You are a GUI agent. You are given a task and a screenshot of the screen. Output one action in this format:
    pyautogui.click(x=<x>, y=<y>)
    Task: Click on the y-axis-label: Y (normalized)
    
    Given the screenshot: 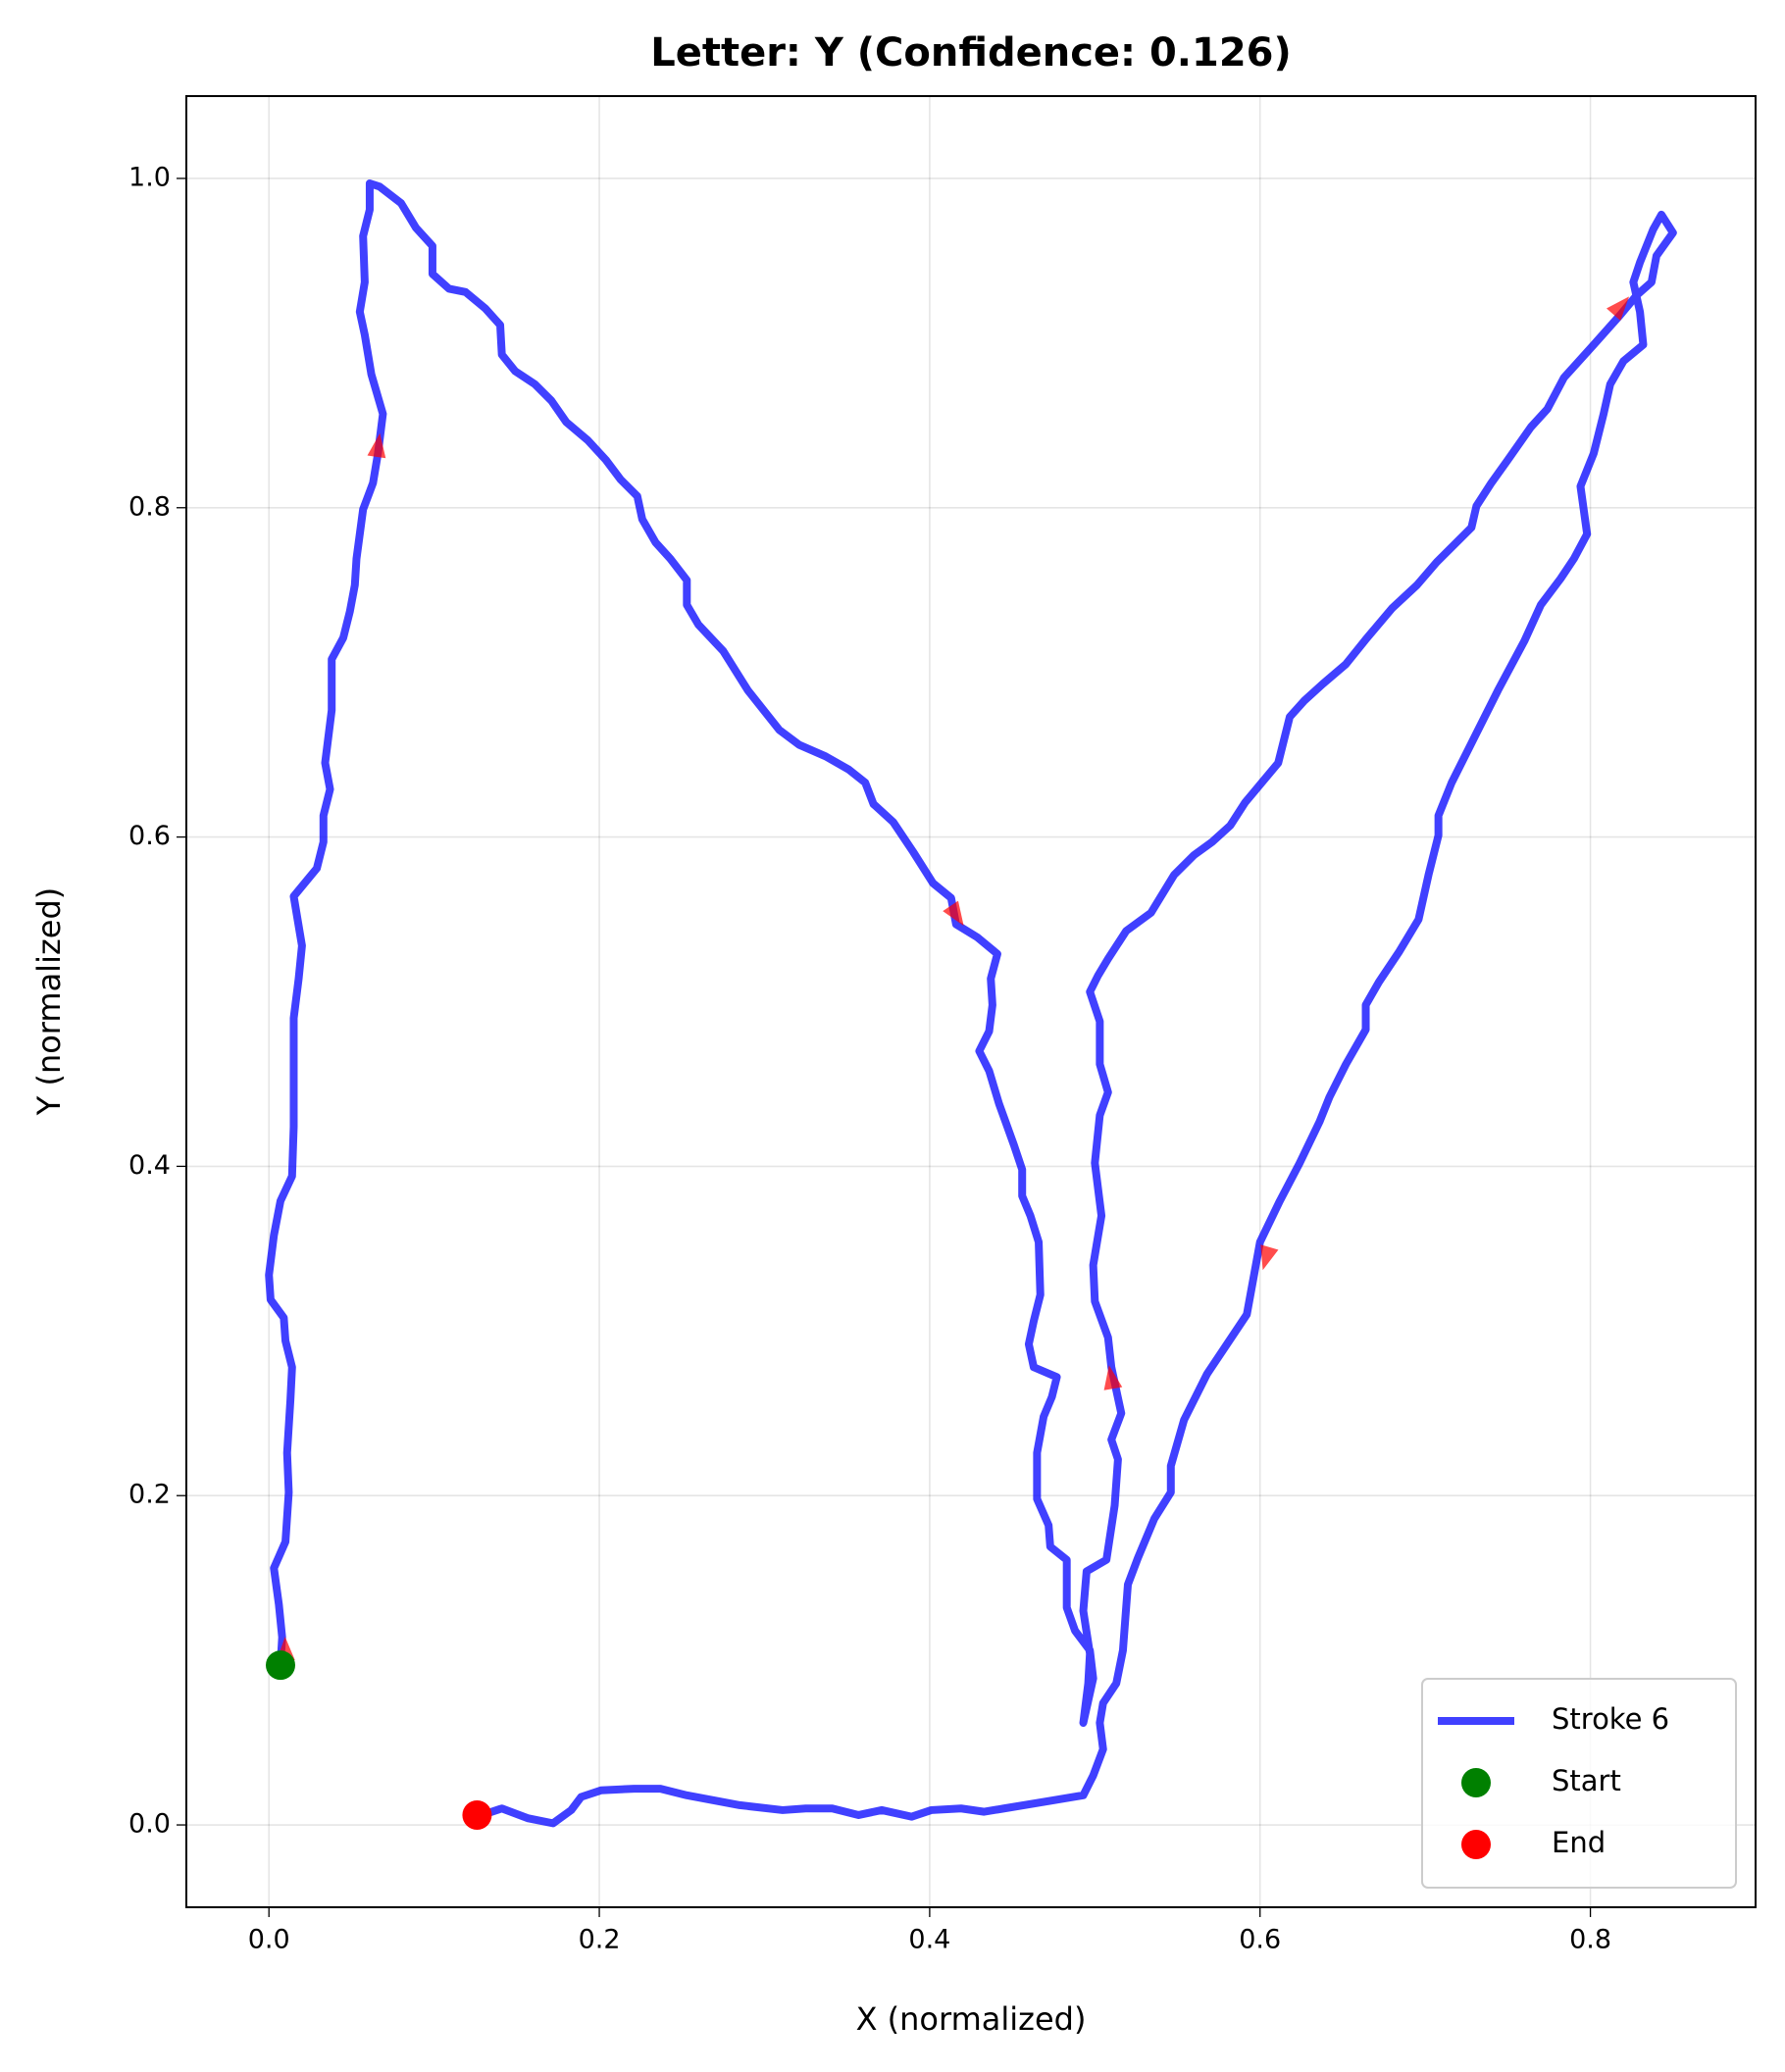 What is the action you would take?
    pyautogui.click(x=49, y=1002)
    